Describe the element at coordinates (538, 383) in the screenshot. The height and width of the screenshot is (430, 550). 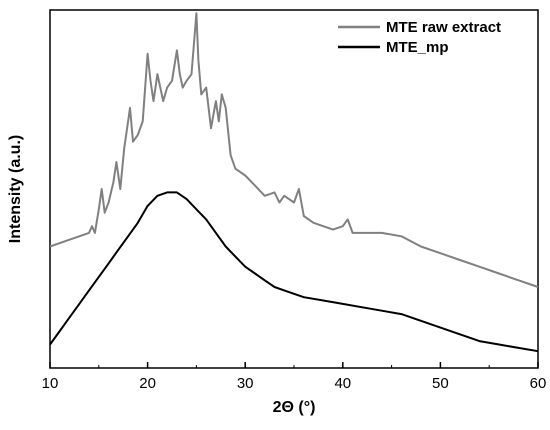
I see `x-tick-label: 60` at that location.